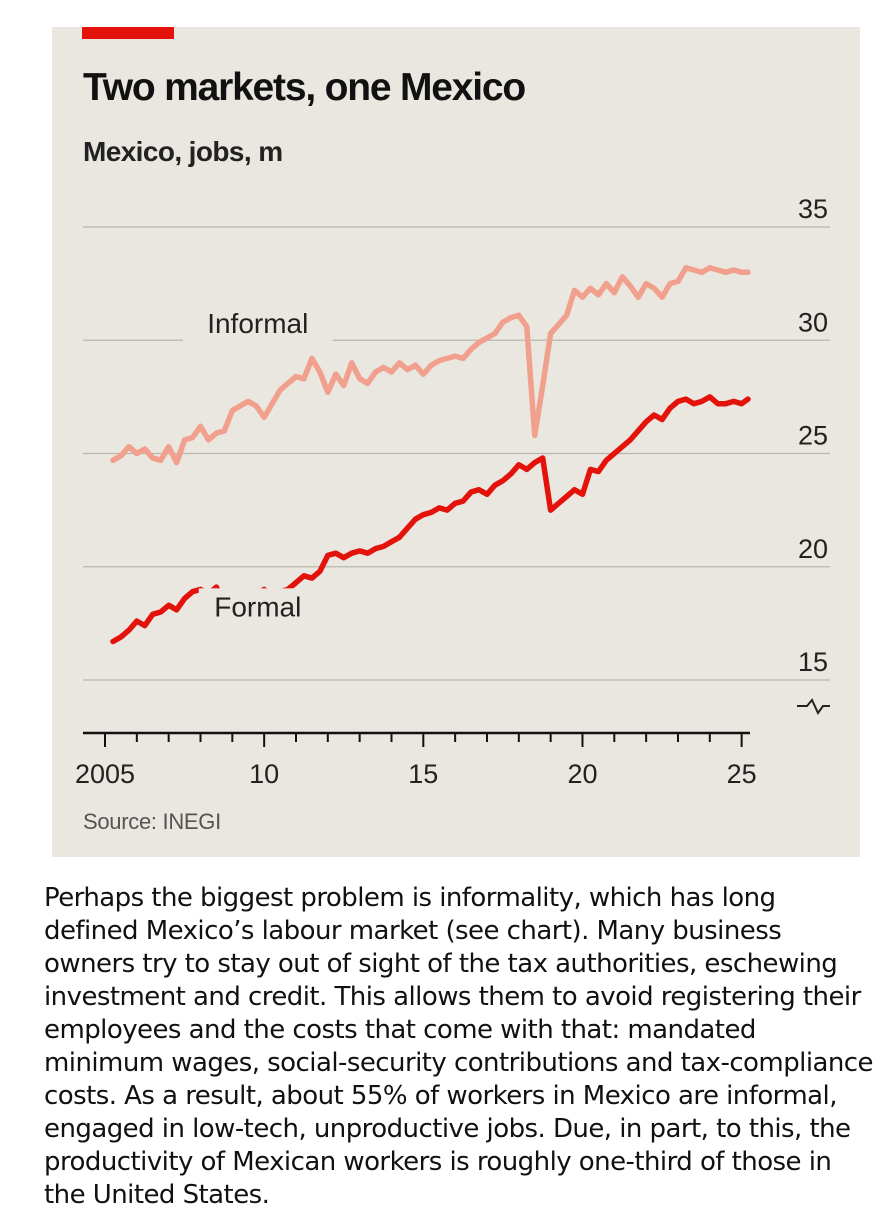 The width and height of the screenshot is (888, 1212). I want to click on y-axis-ticks: 15 20 25 30 35, so click(813, 435).